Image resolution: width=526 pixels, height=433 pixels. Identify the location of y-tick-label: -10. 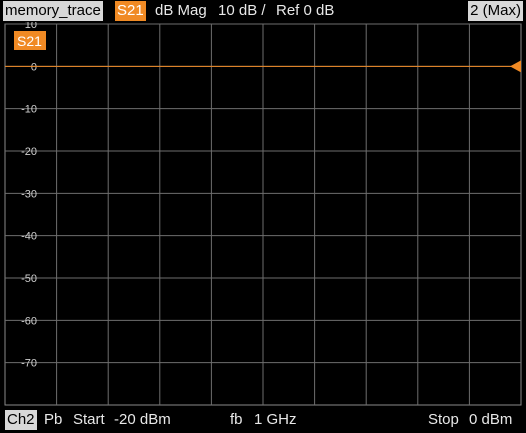
(29, 110).